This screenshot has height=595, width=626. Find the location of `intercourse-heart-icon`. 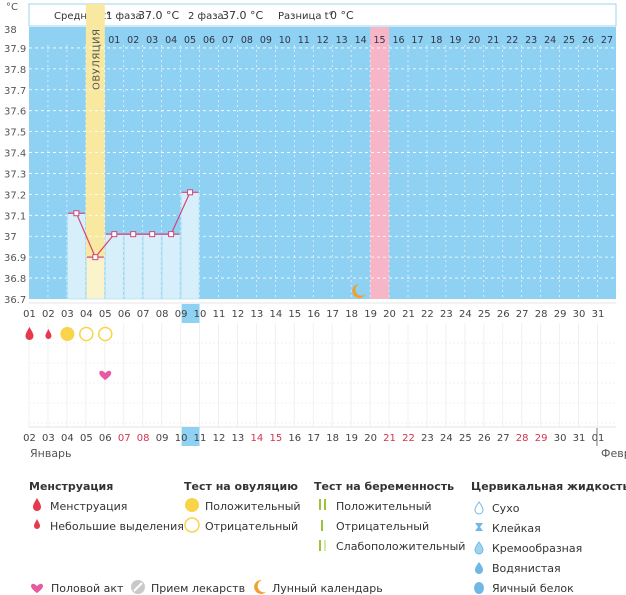

intercourse-heart-icon is located at coordinates (37, 588).